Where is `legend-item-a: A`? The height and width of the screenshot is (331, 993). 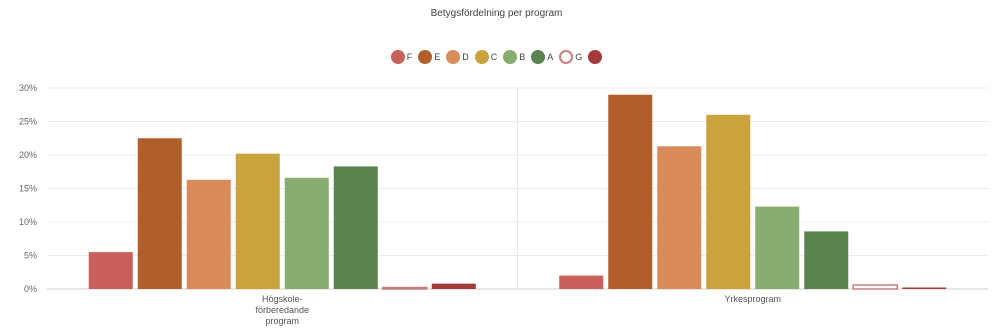
legend-item-a: A is located at coordinates (542, 57).